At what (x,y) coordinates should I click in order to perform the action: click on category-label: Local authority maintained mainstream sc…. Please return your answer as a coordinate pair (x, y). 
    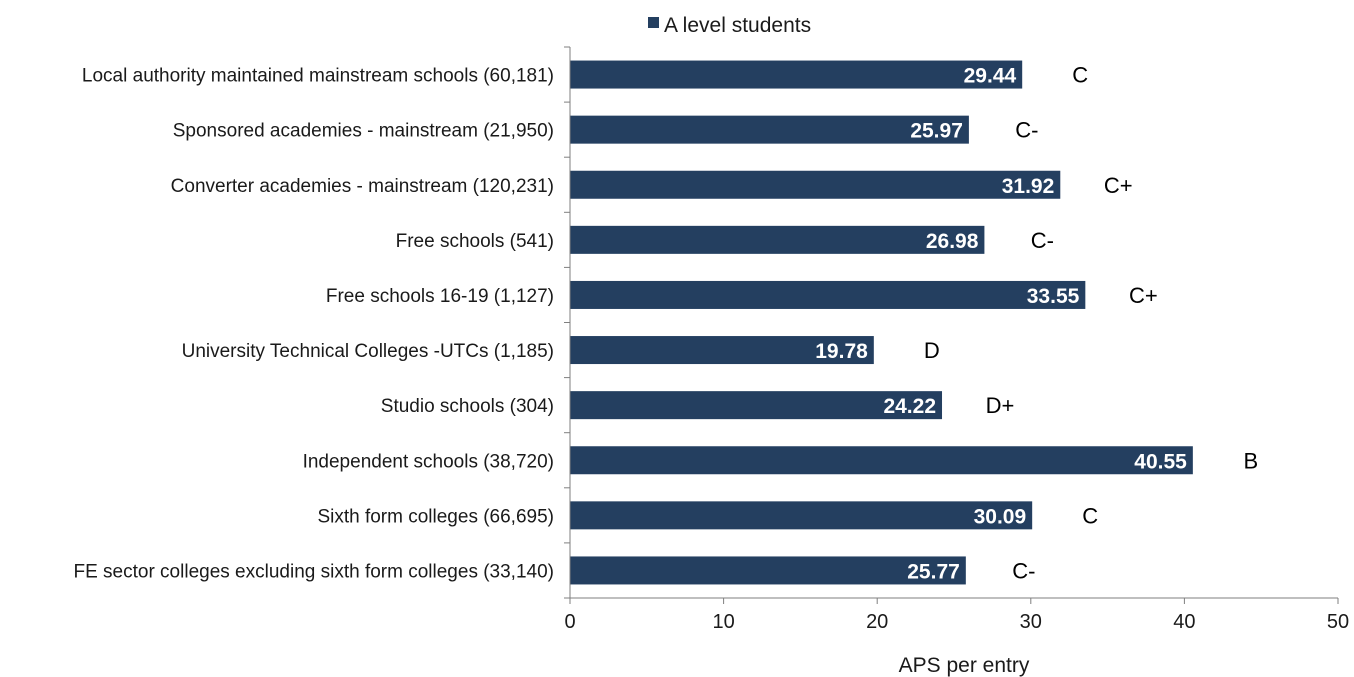
    Looking at the image, I should click on (318, 76).